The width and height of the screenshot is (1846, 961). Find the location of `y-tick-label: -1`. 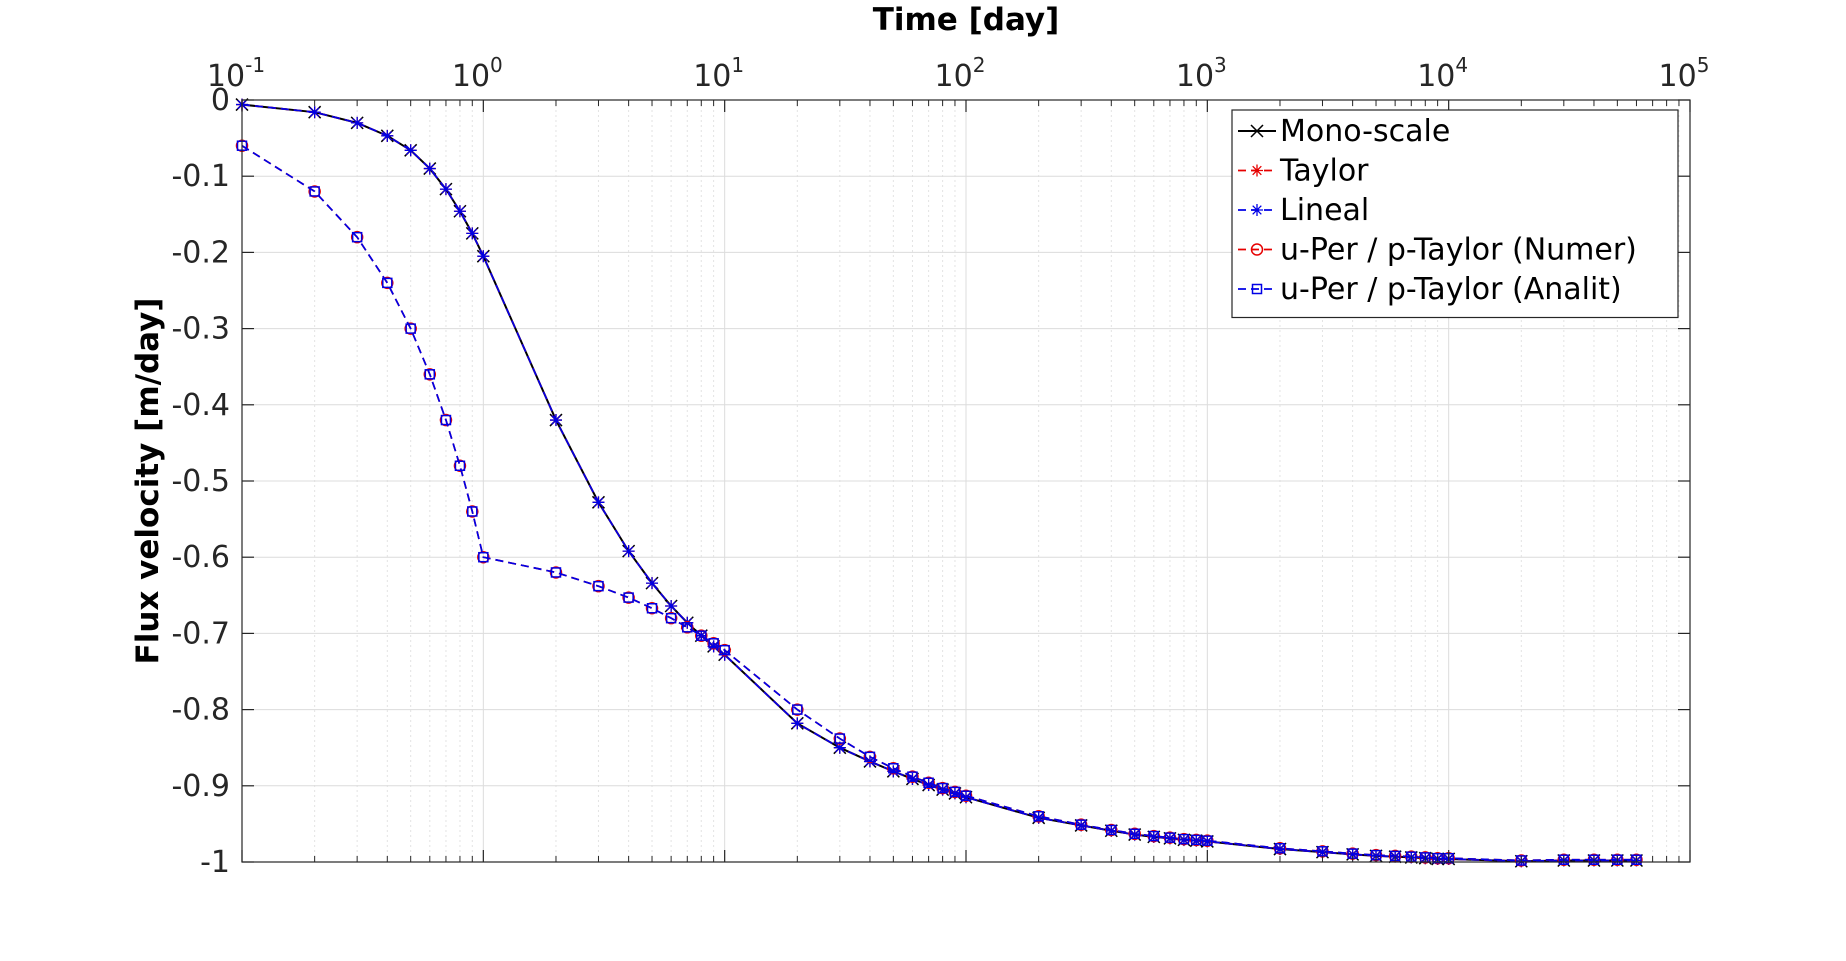

y-tick-label: -1 is located at coordinates (215, 862).